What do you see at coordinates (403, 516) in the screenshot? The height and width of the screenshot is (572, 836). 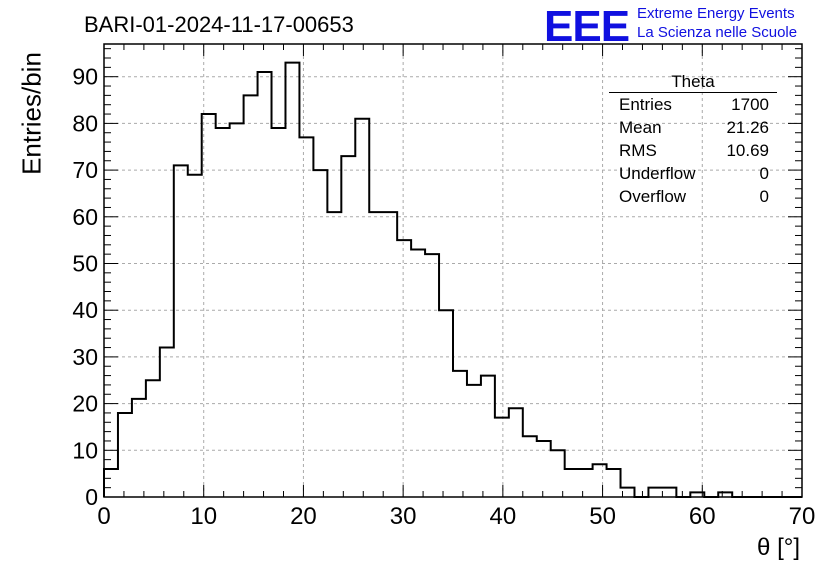 I see `x-tick-label: 30` at bounding box center [403, 516].